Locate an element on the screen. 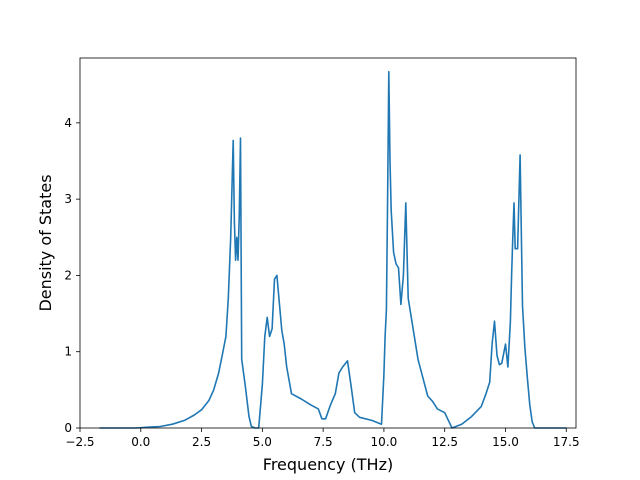 This screenshot has width=640, height=480. x-tick-label: 2.5 is located at coordinates (201, 442).